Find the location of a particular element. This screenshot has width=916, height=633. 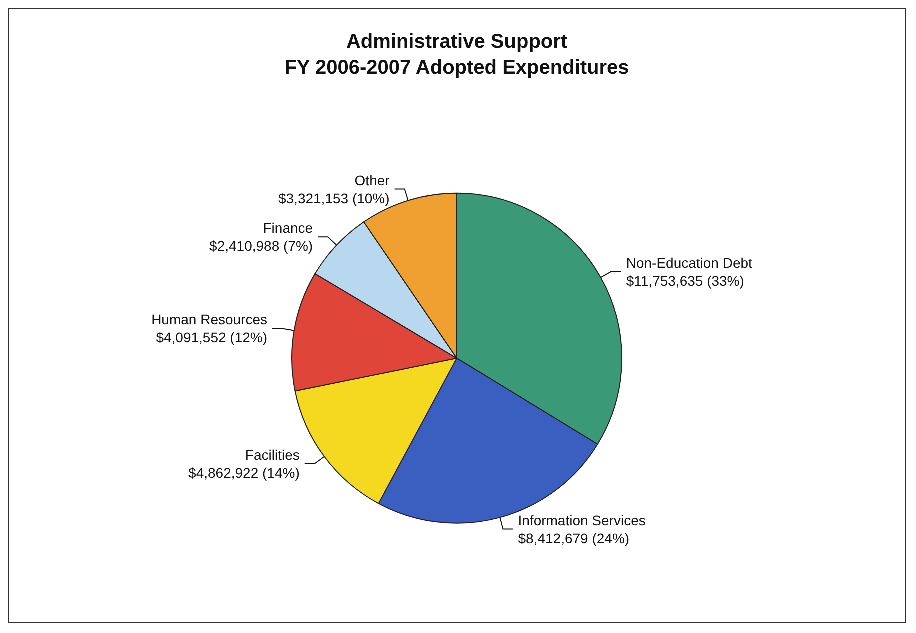

data-label: $4,862,922 (14%) is located at coordinates (244, 472).